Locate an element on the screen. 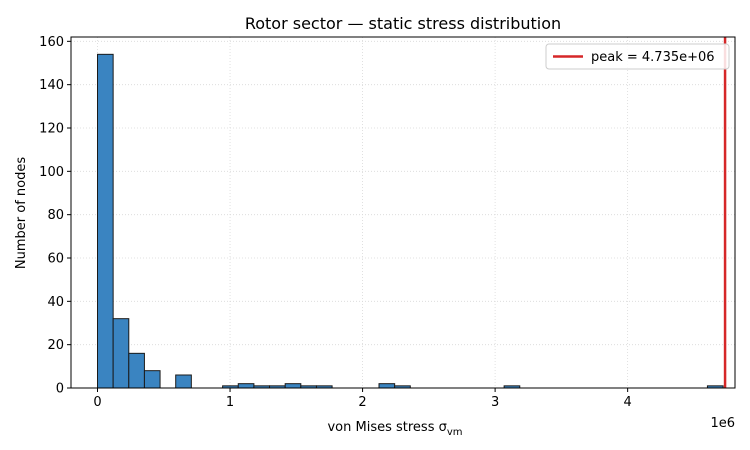 Image resolution: width=750 pixels, height=450 pixels. x-tick-label: 3 is located at coordinates (495, 402).